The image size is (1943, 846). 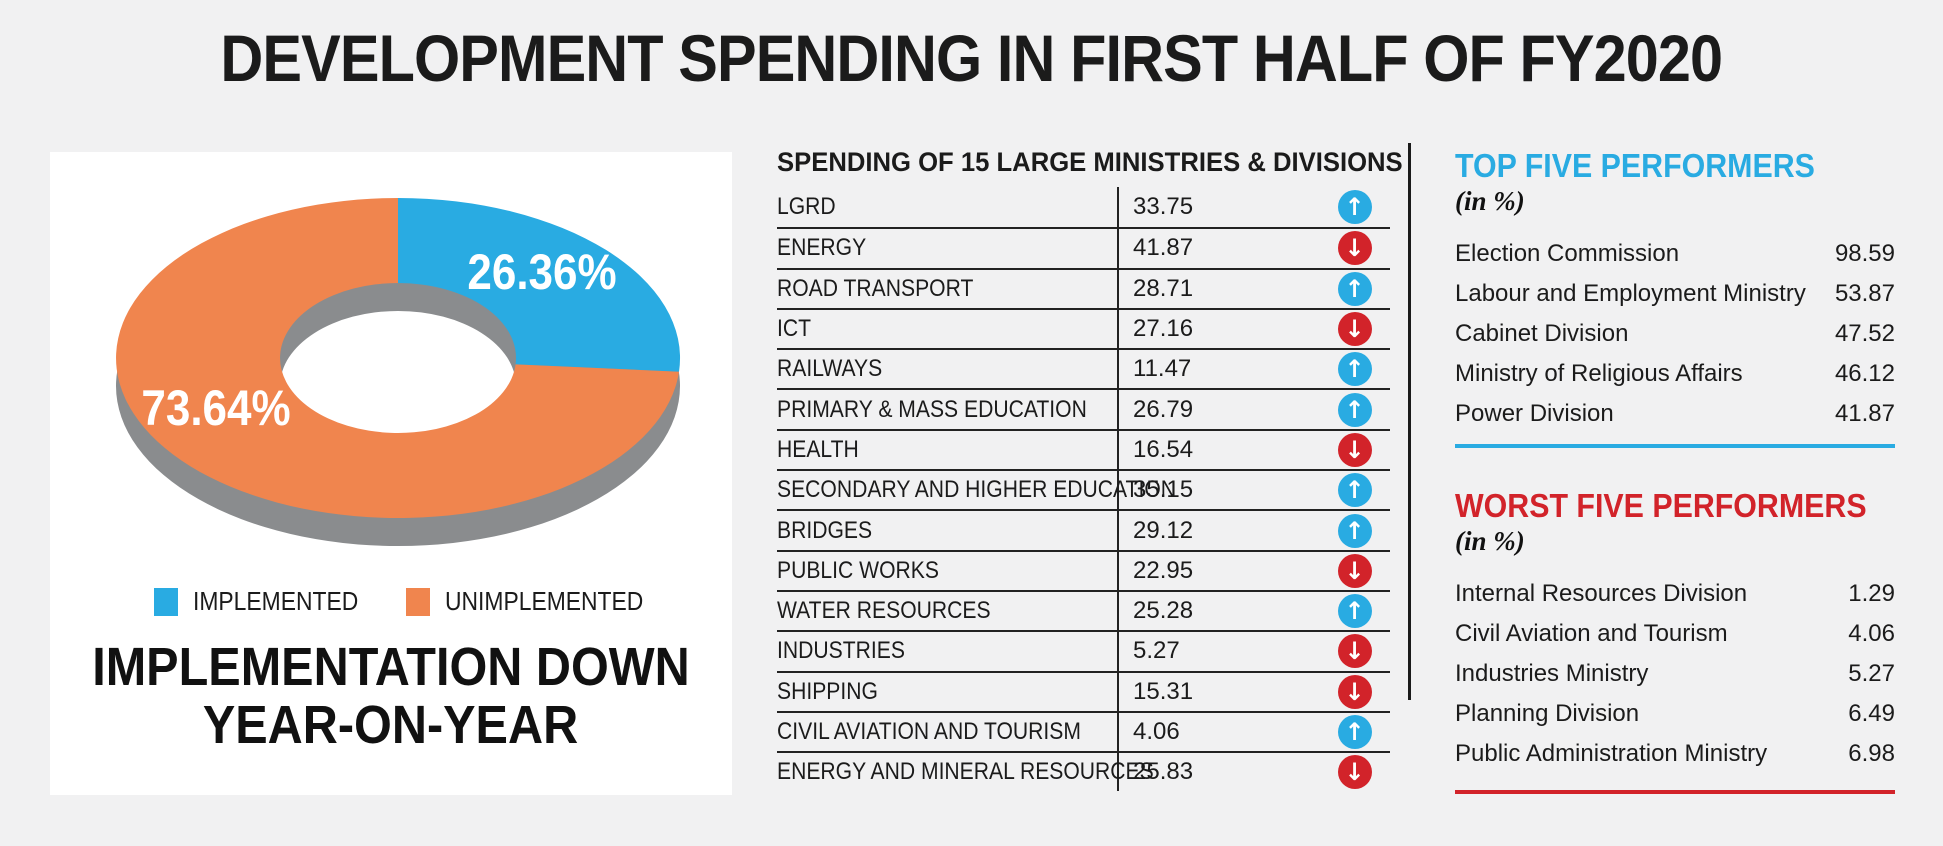 I want to click on legend-item: IMPLEMENTED, so click(x=267, y=601).